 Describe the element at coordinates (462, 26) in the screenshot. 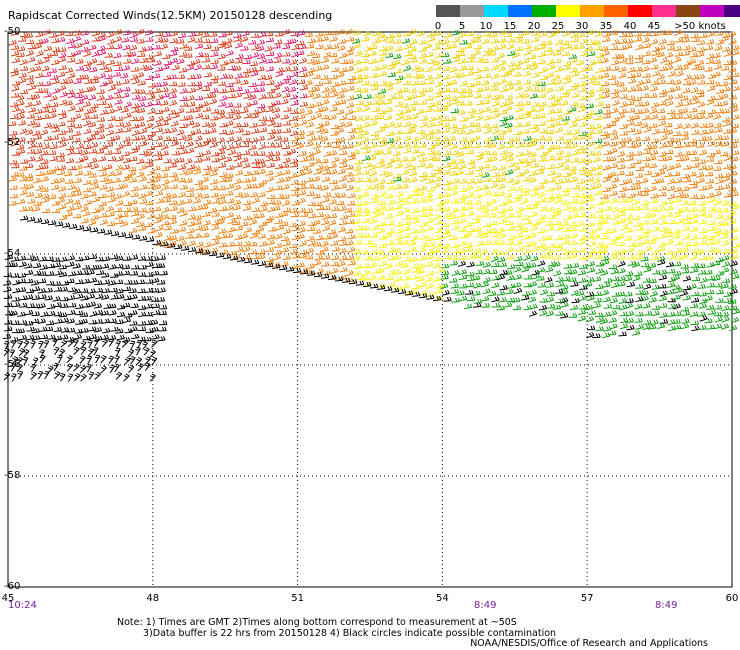

I see `legend-label: 5` at that location.